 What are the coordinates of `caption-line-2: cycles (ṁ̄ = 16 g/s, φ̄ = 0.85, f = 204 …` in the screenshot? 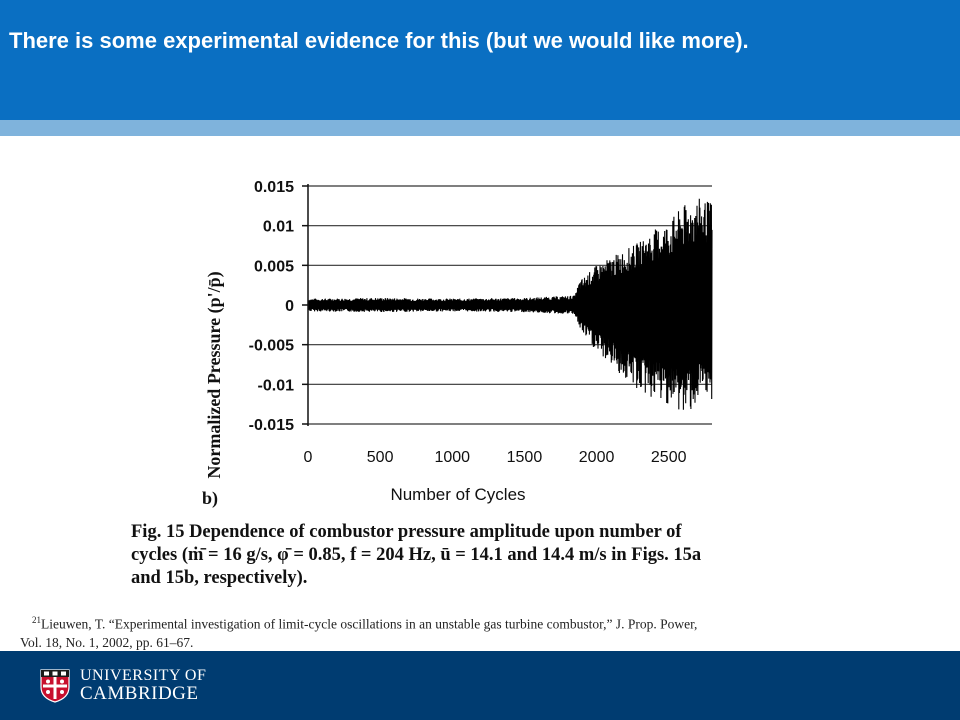 It's located at (416, 555).